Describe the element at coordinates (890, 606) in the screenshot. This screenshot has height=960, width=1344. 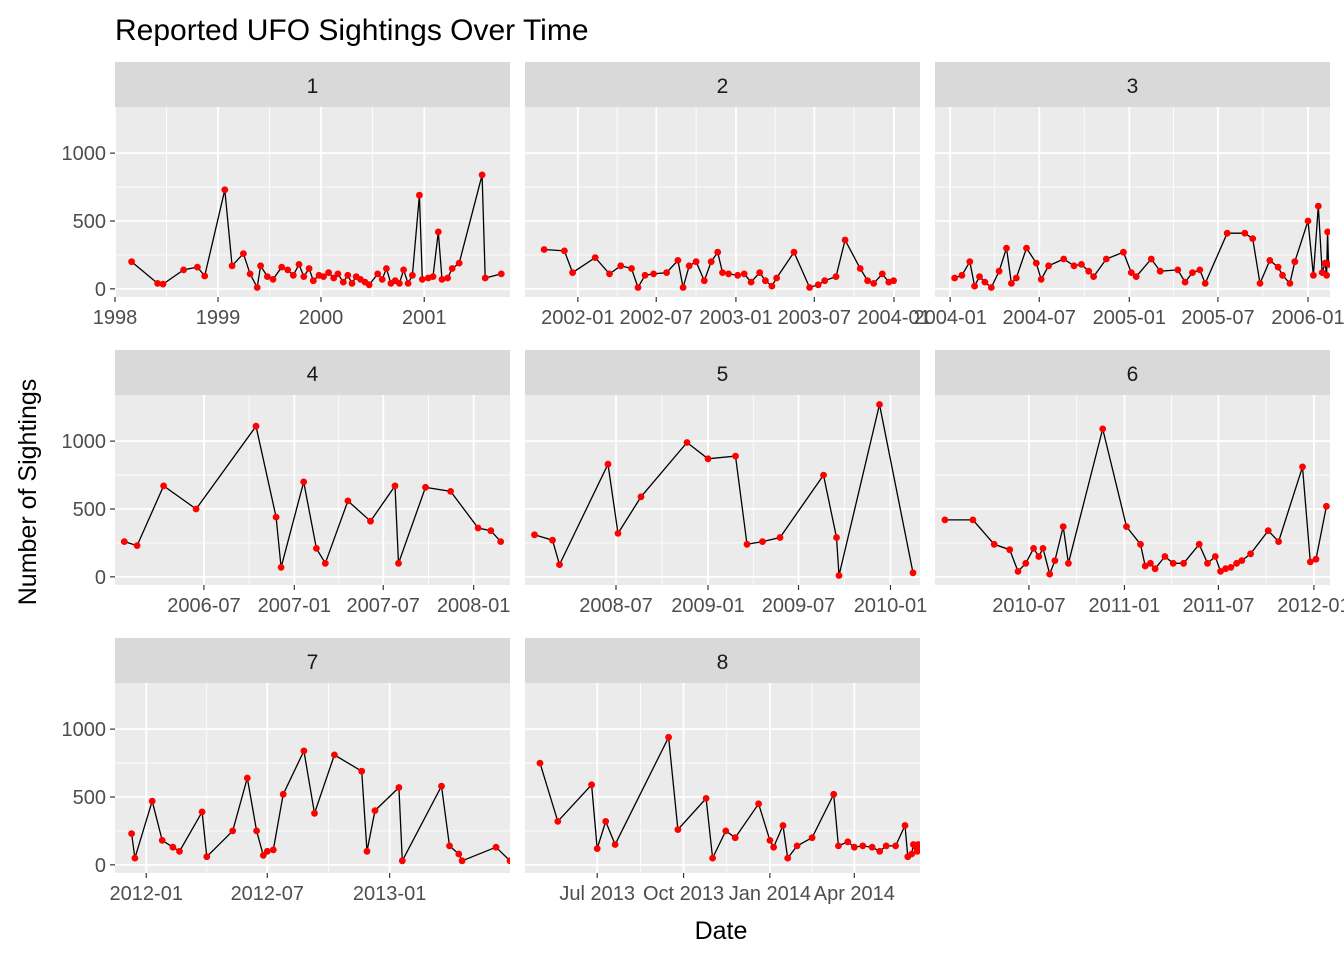
I see `x-tick-label: 2010-01` at that location.